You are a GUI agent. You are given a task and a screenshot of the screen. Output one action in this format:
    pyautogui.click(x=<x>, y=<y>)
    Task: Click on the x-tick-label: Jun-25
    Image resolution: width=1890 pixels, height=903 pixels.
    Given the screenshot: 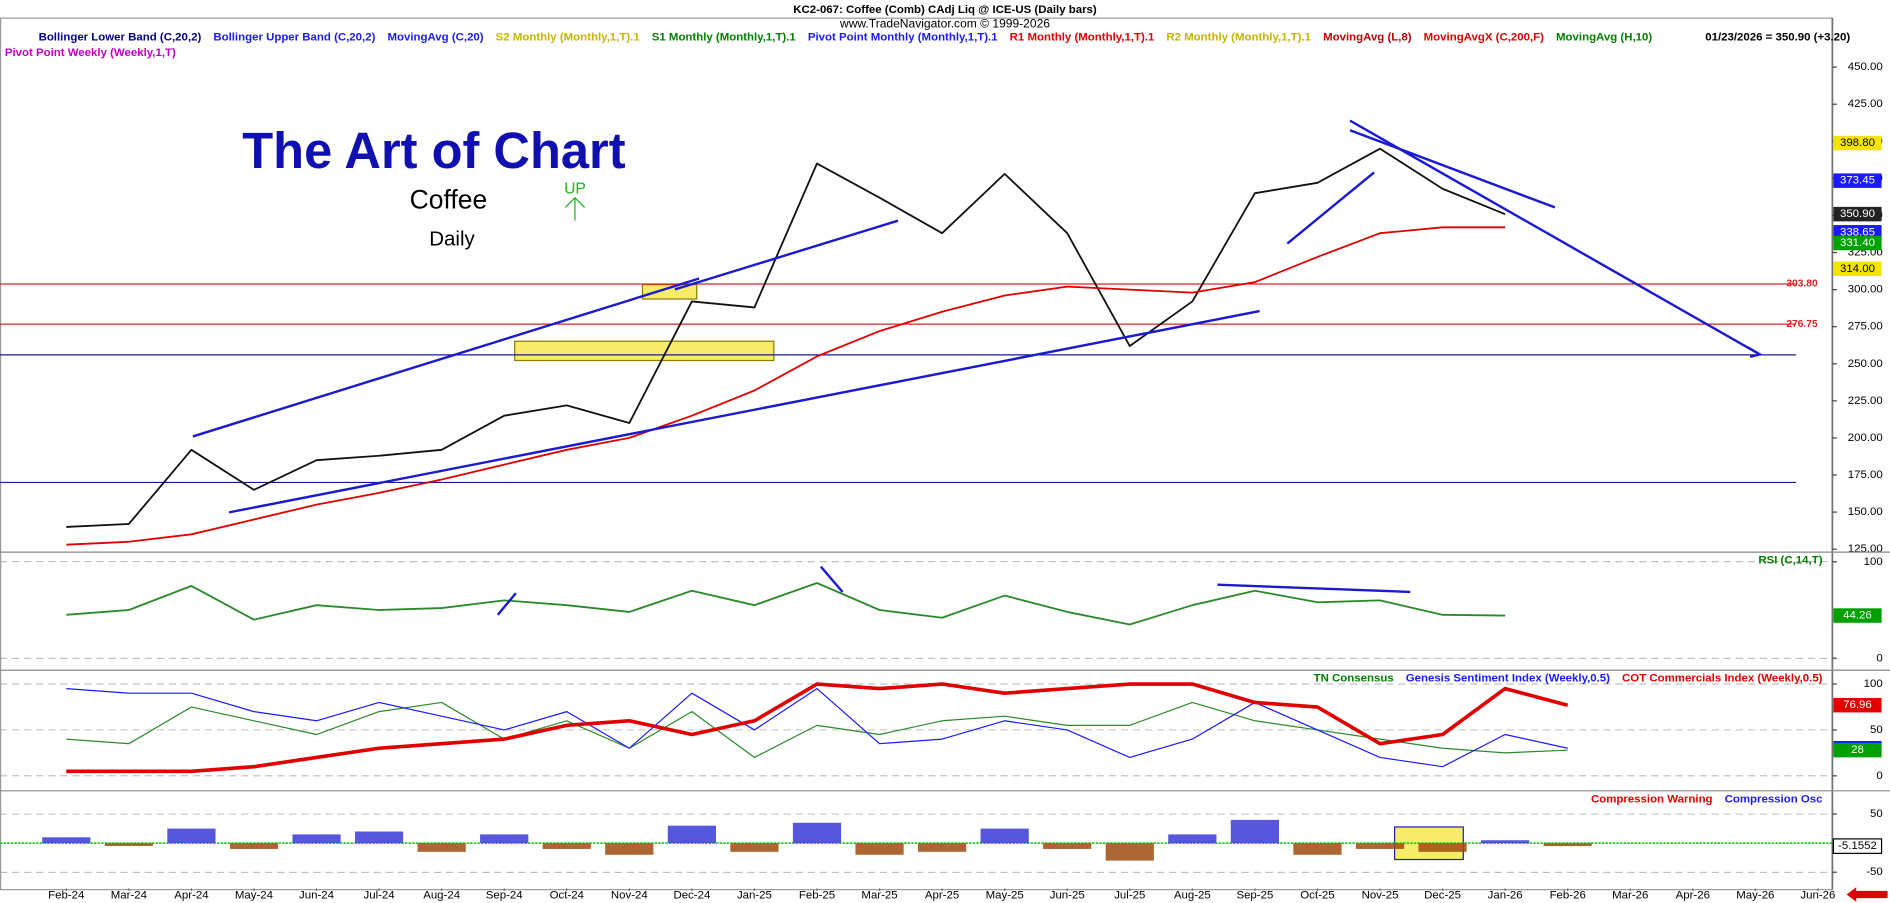 What is the action you would take?
    pyautogui.click(x=1067, y=896)
    